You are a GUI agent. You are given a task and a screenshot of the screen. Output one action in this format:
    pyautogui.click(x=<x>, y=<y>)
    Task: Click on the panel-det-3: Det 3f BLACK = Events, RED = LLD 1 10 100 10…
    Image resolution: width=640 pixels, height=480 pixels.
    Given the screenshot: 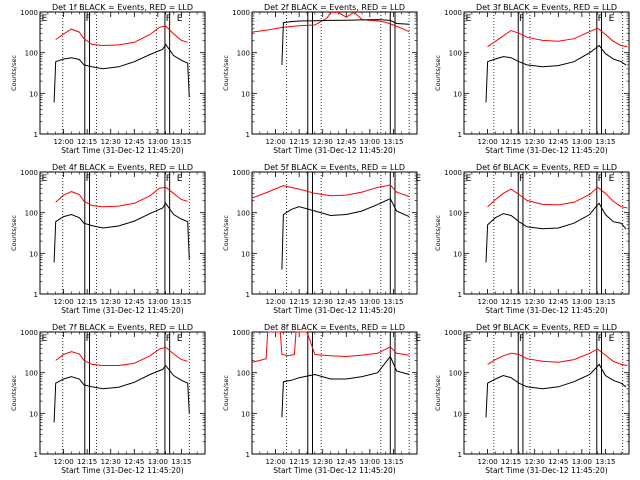 What is the action you would take?
    pyautogui.click(x=532, y=79)
    